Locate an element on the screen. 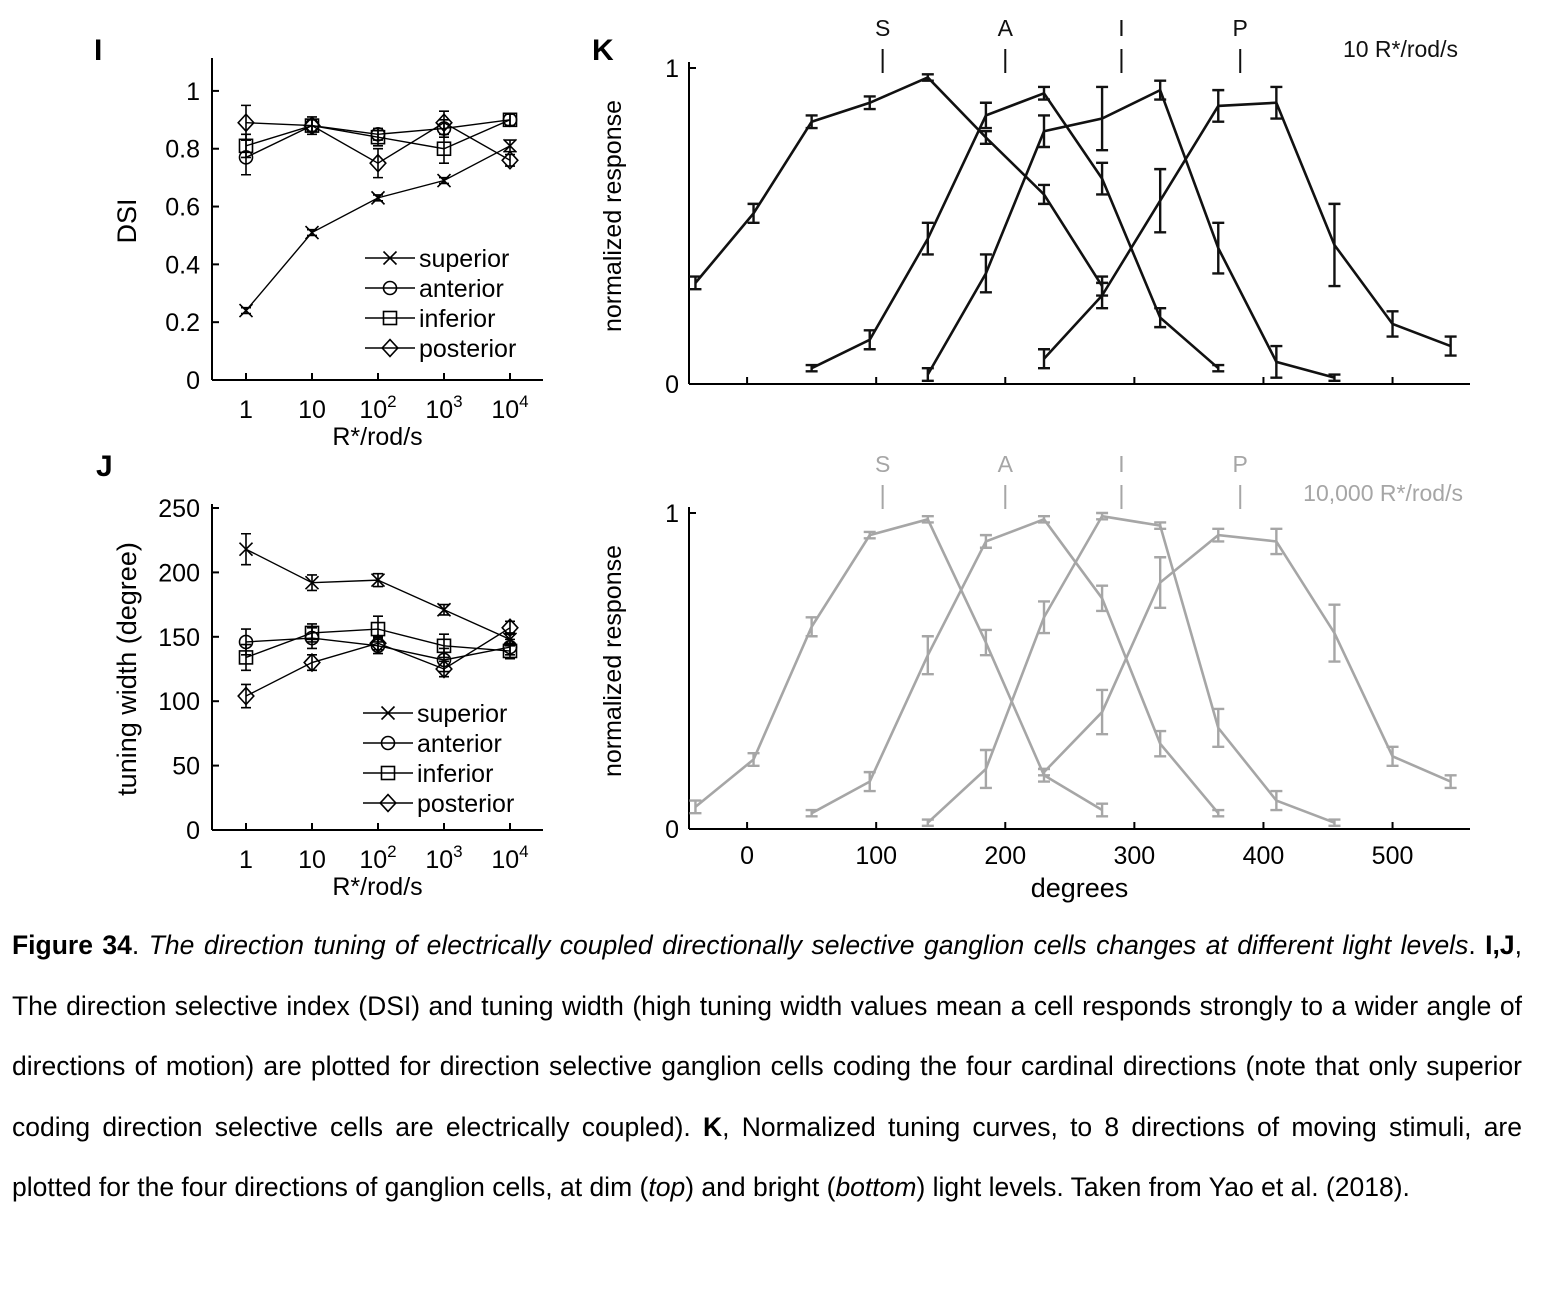 This screenshot has width=1542, height=1306. condition-label: 10,000 R*/rod/s is located at coordinates (1383, 493).